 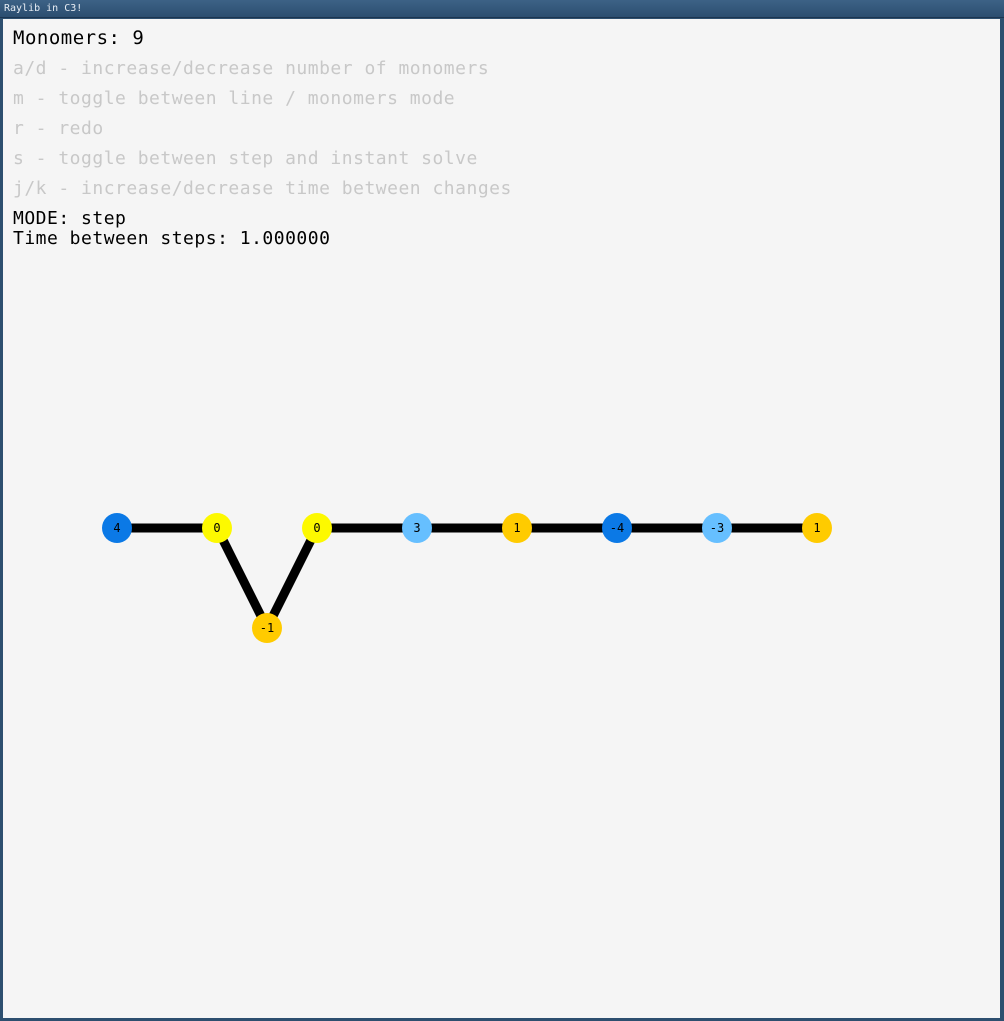 What do you see at coordinates (79, 38) in the screenshot?
I see `monomer-count-label: Monomers: 9` at bounding box center [79, 38].